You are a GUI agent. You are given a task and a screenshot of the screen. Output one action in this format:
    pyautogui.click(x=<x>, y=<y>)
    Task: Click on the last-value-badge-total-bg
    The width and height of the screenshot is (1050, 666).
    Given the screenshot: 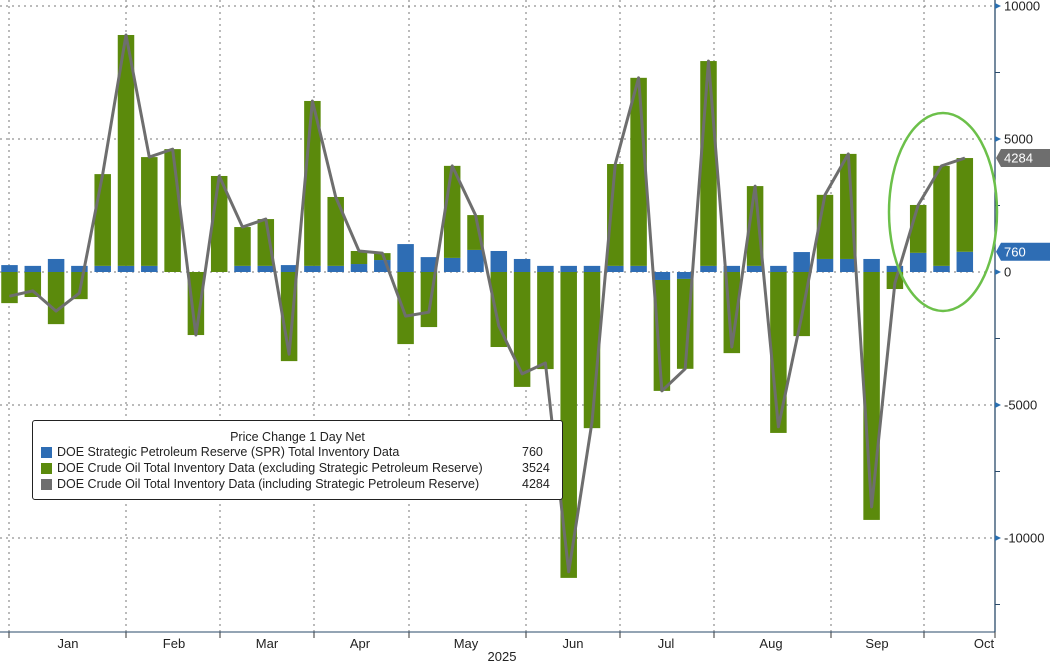 What is the action you would take?
    pyautogui.click(x=1023, y=158)
    